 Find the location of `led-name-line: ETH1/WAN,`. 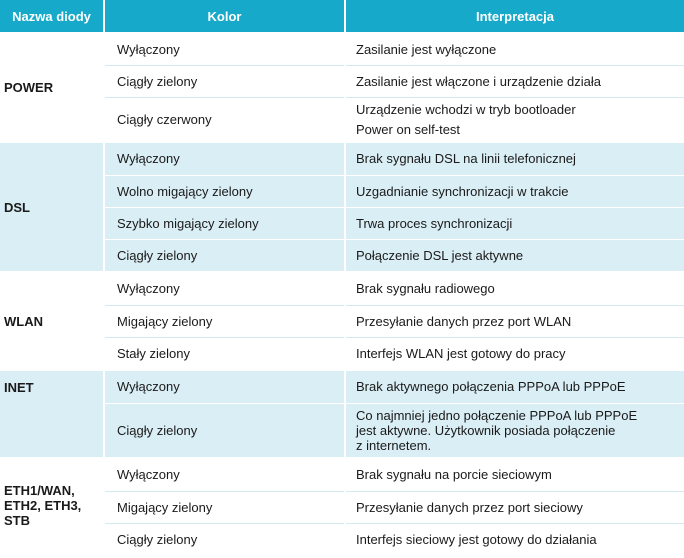

led-name-line: ETH1/WAN, is located at coordinates (39, 490).